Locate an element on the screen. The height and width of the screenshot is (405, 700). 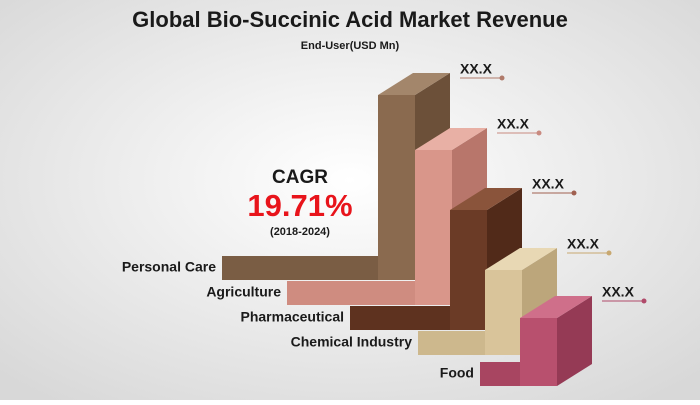
segment-label: Food is located at coordinates (457, 373).